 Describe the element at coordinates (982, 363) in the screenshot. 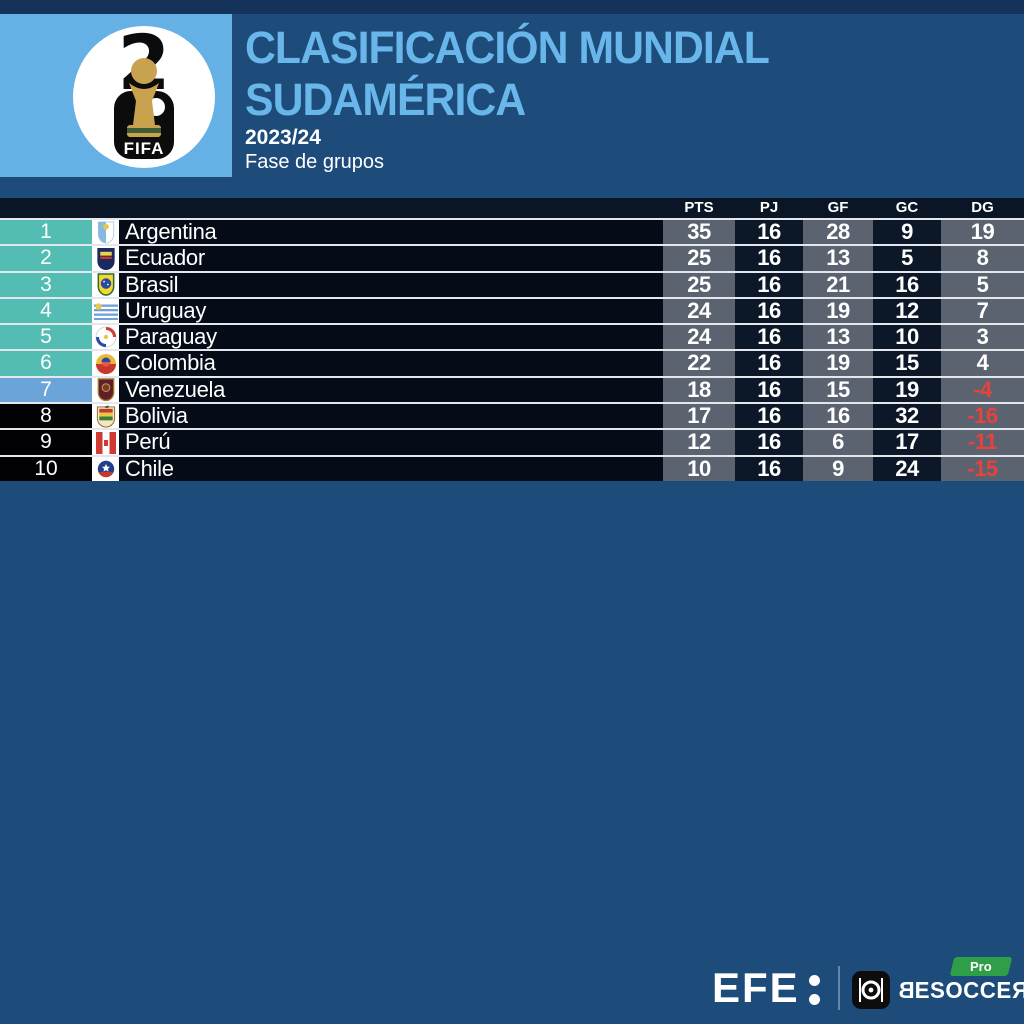

I see `goal-diff-cell: 4` at that location.